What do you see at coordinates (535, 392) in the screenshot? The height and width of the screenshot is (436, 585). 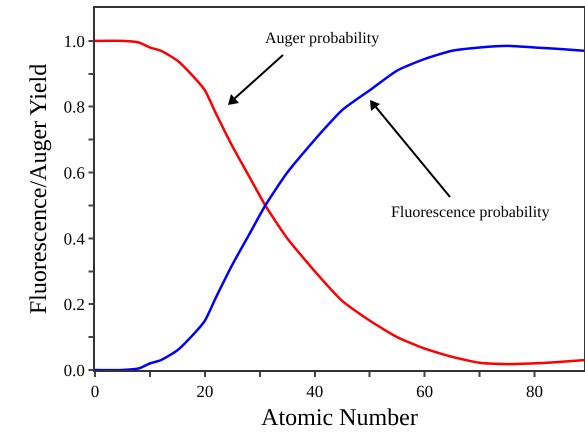 I see `x-tick-label: 80` at bounding box center [535, 392].